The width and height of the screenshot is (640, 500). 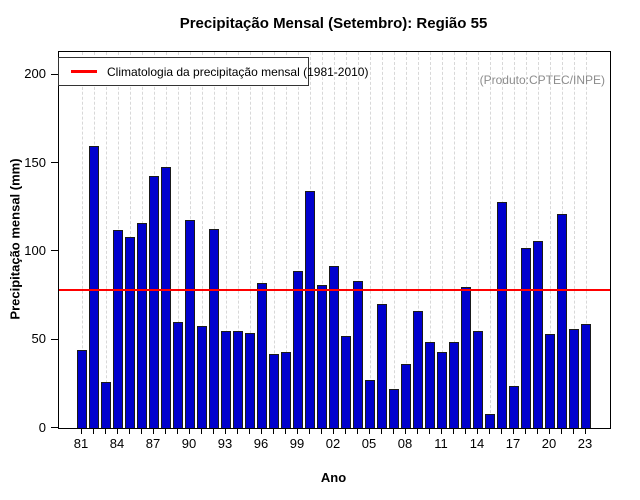 I want to click on bar-2019, so click(x=538, y=334).